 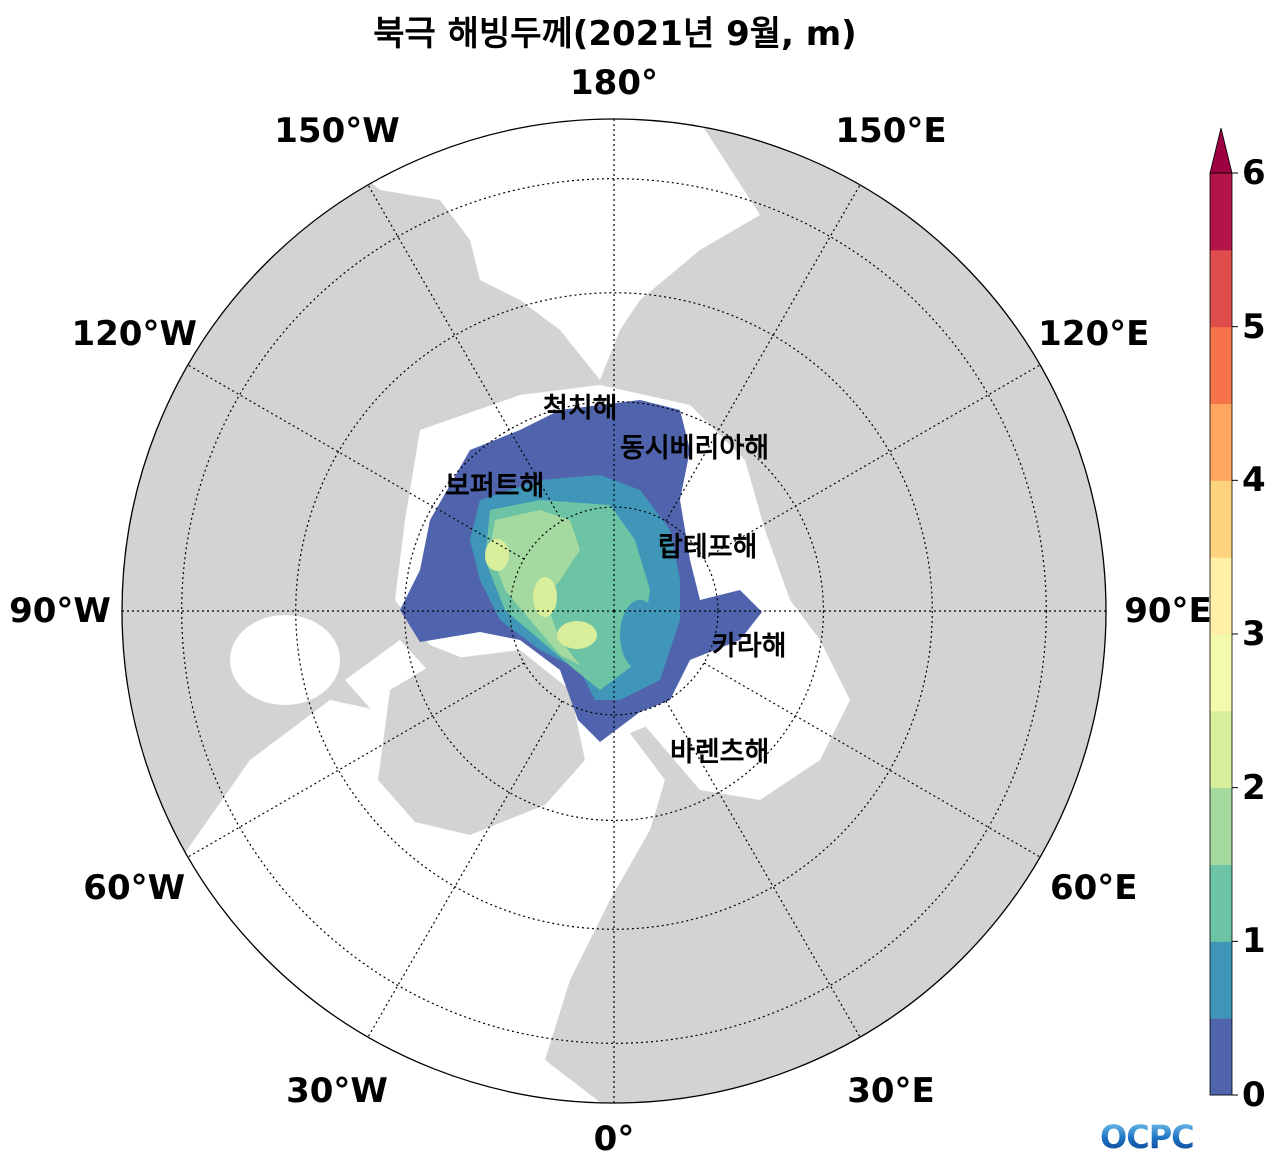 I want to click on longitude-label: 60°W, so click(x=134, y=888).